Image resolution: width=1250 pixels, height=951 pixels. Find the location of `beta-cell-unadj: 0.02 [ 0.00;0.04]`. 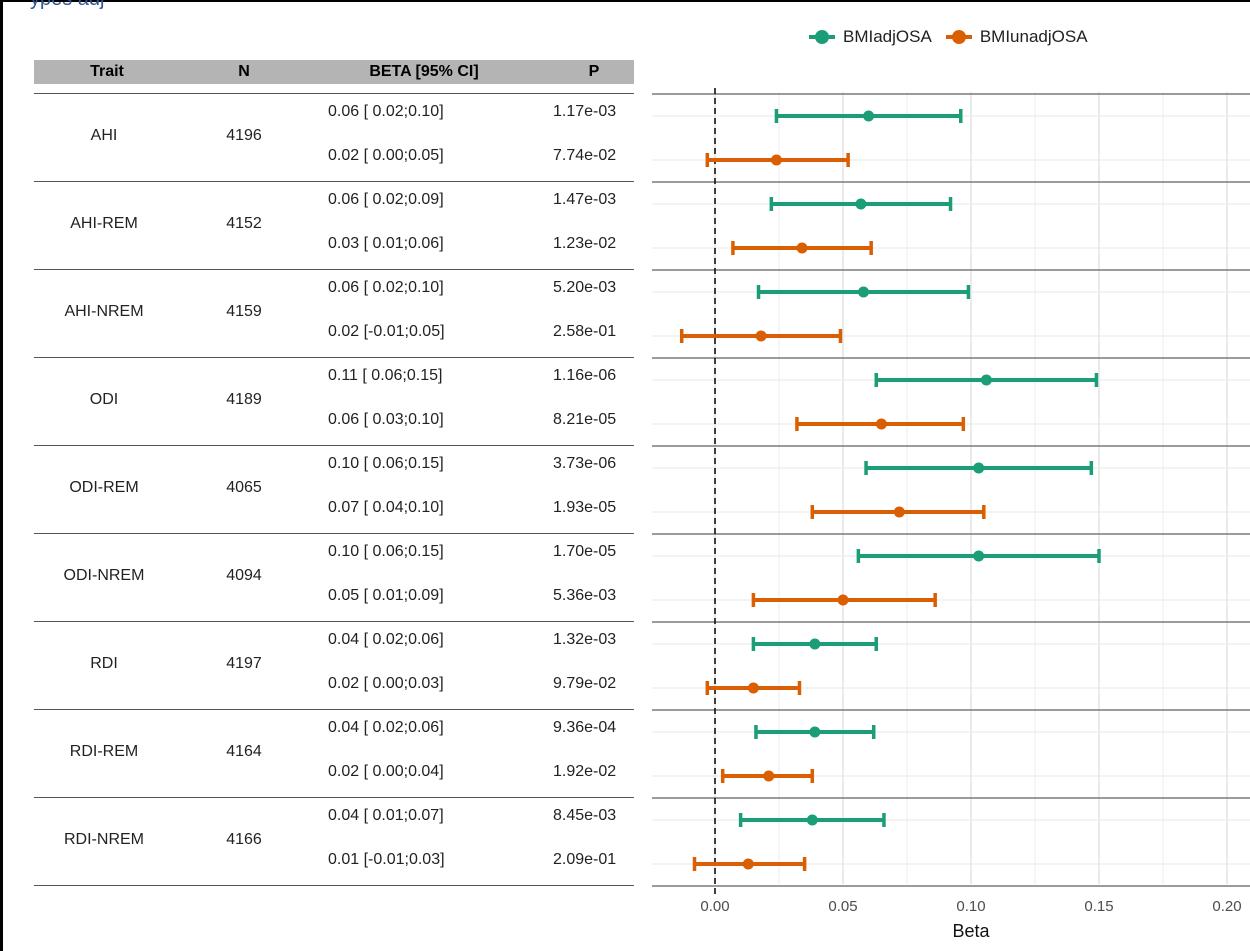

beta-cell-unadj: 0.02 [ 0.00;0.04] is located at coordinates (386, 771).